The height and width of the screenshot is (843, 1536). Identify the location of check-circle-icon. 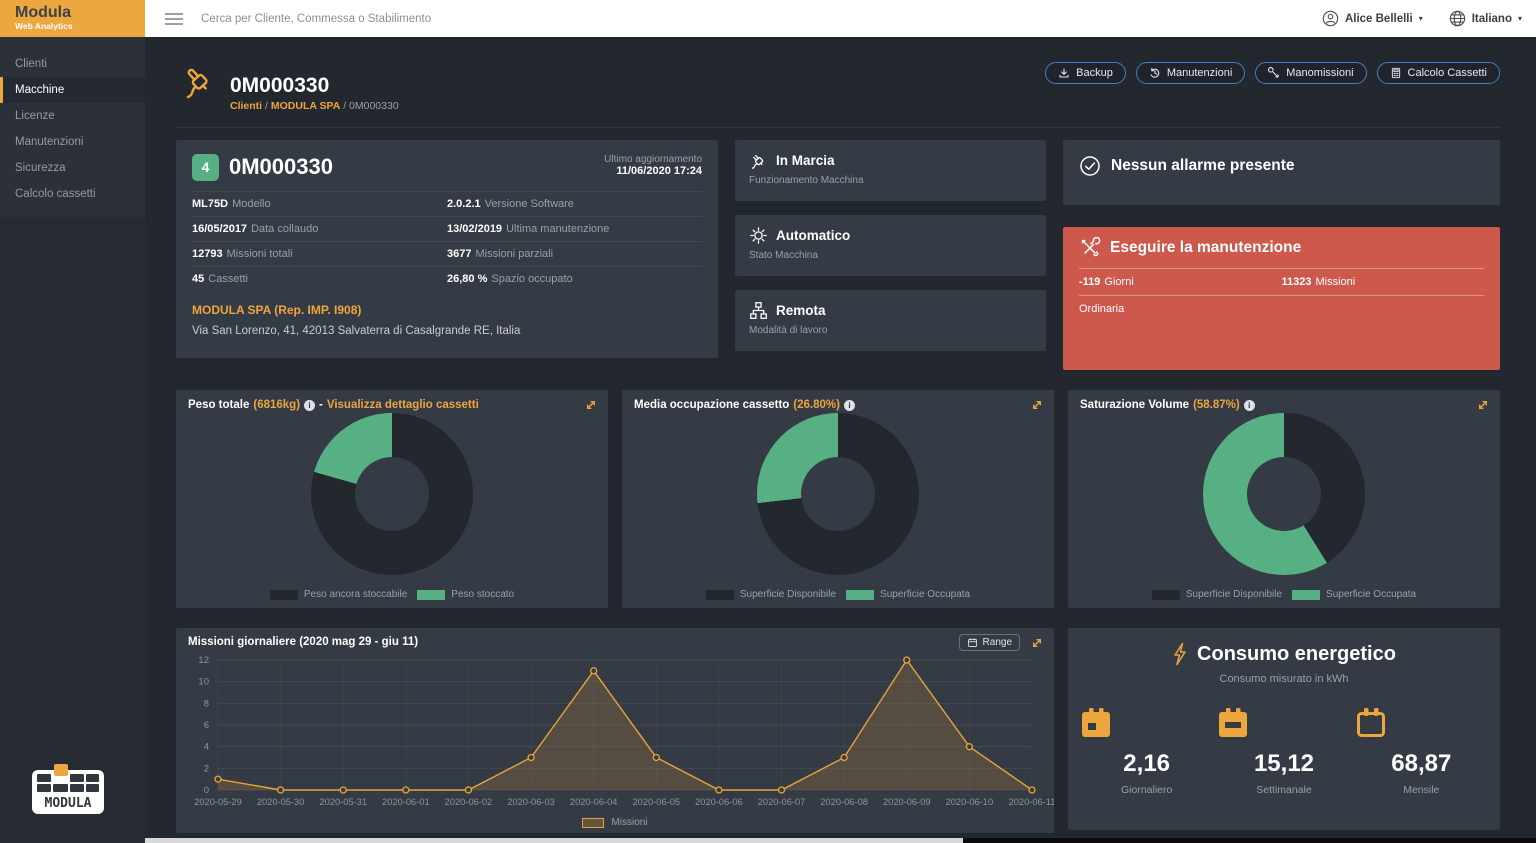
(1090, 166).